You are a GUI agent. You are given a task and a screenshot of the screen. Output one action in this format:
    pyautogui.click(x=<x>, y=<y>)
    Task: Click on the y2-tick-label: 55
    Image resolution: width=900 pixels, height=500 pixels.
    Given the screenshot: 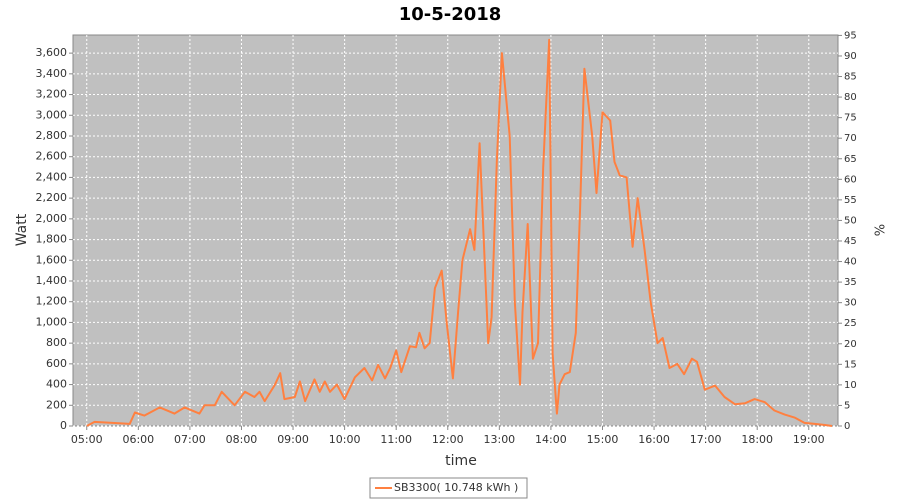 What is the action you would take?
    pyautogui.click(x=850, y=200)
    